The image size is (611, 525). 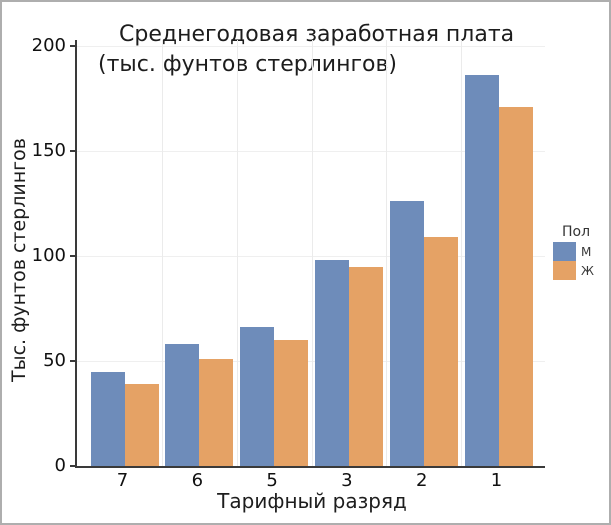 I want to click on y-tick-label-0: 0, so click(x=60, y=465).